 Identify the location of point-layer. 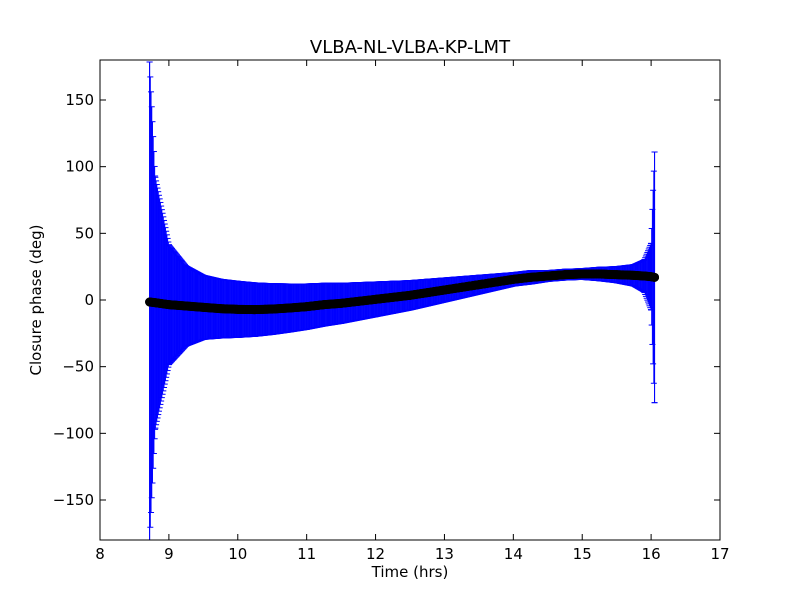
(402, 292).